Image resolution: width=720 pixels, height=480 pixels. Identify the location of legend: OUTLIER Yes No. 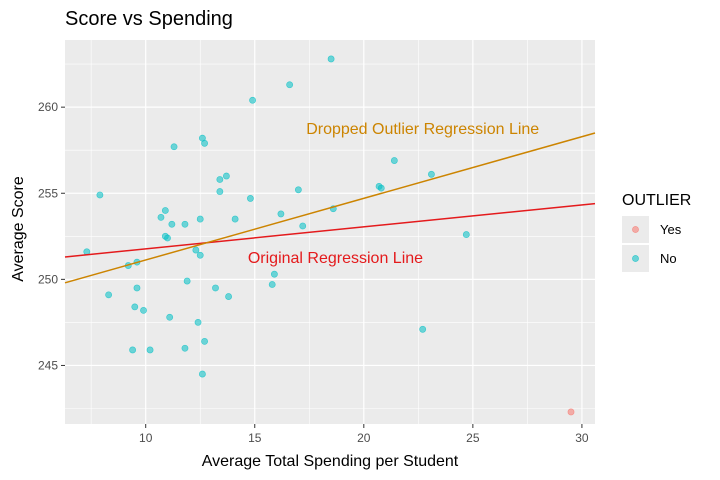
(656, 232).